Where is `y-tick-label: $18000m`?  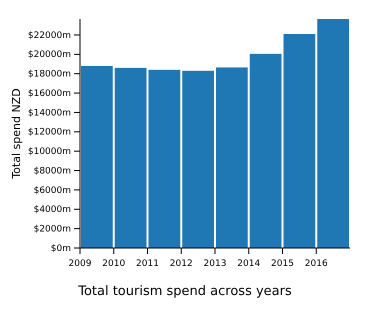 y-tick-label: $18000m is located at coordinates (49, 75).